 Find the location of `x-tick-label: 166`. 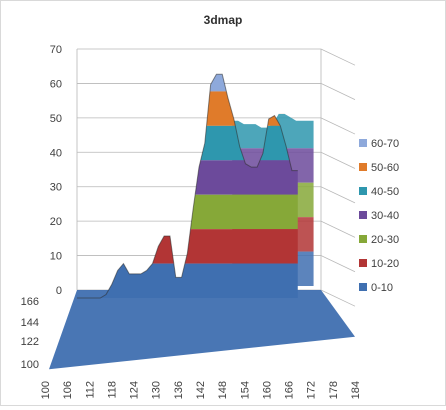

x-tick-label: 166 is located at coordinates (290, 390).